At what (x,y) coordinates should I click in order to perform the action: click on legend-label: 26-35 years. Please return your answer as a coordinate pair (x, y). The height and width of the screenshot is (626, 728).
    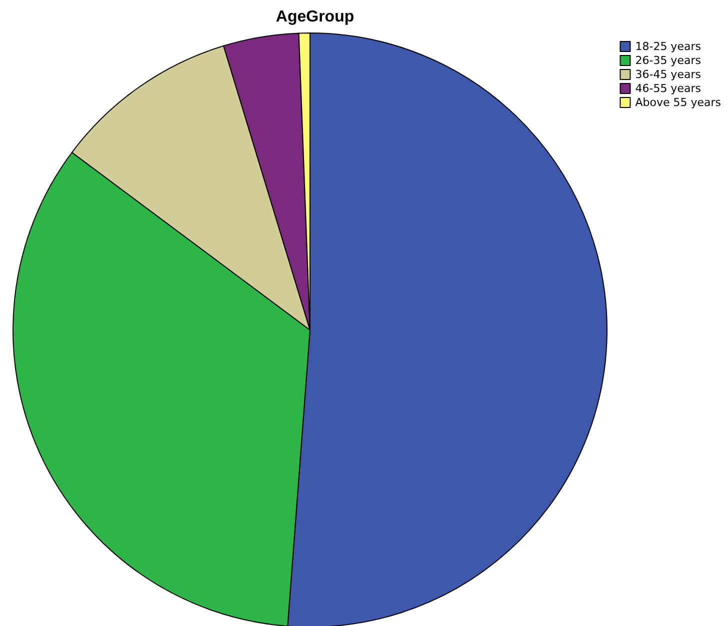
    Looking at the image, I should click on (668, 60).